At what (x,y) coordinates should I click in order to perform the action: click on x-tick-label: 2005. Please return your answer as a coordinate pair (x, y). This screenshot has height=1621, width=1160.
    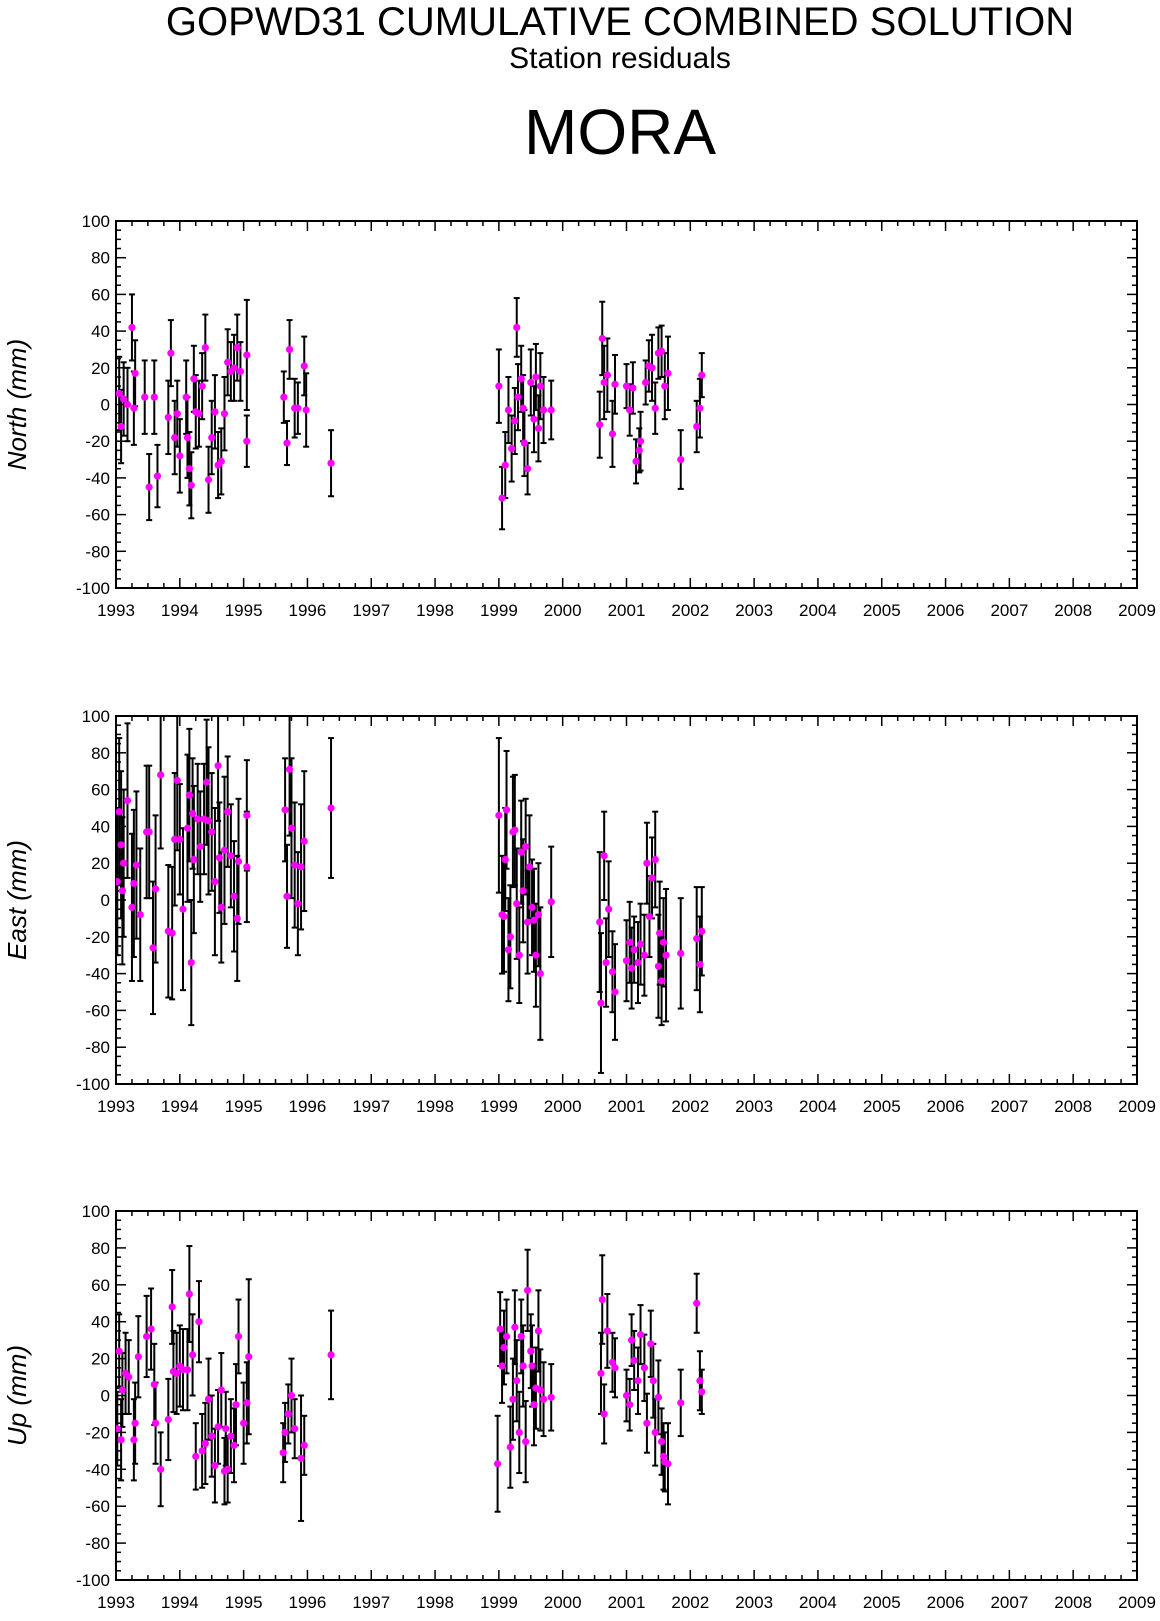
    Looking at the image, I should click on (882, 610).